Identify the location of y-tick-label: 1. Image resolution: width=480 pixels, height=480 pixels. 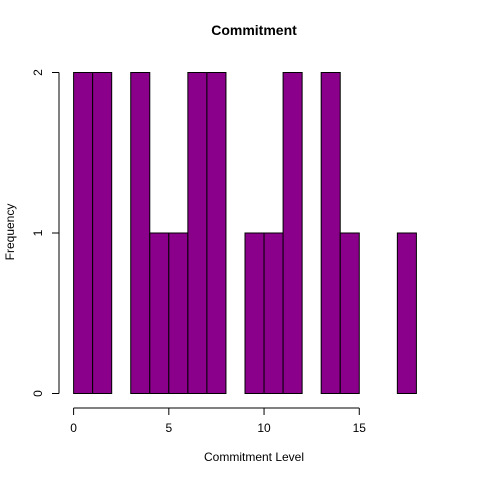
(38, 232).